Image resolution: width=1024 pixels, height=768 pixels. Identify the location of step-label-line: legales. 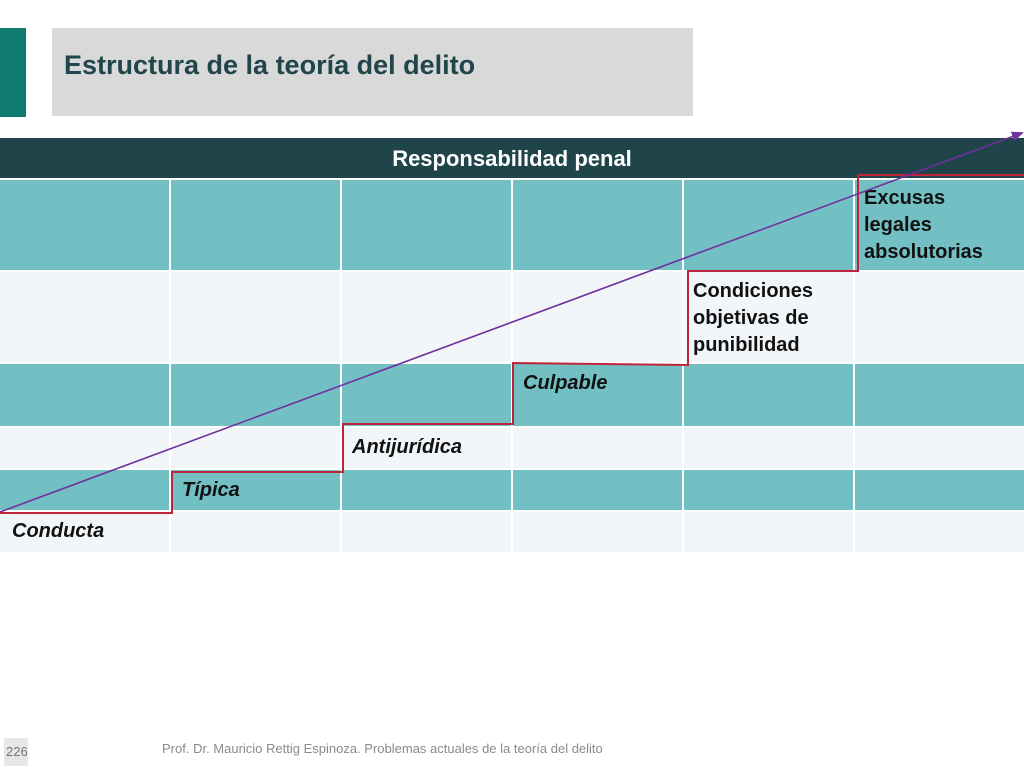
(898, 225).